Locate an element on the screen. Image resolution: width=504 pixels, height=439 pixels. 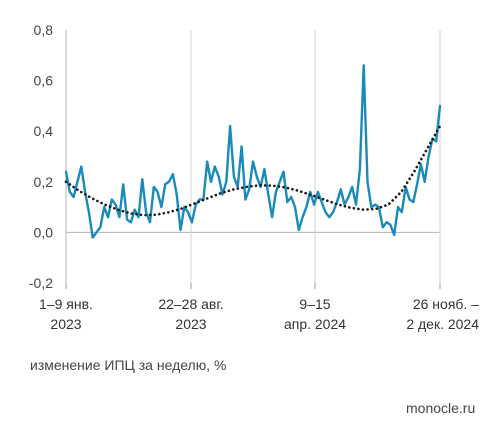
y-axis-labels: -0,2 0,0 0,2 0,4 0,6 0,8 is located at coordinates (41, 156).